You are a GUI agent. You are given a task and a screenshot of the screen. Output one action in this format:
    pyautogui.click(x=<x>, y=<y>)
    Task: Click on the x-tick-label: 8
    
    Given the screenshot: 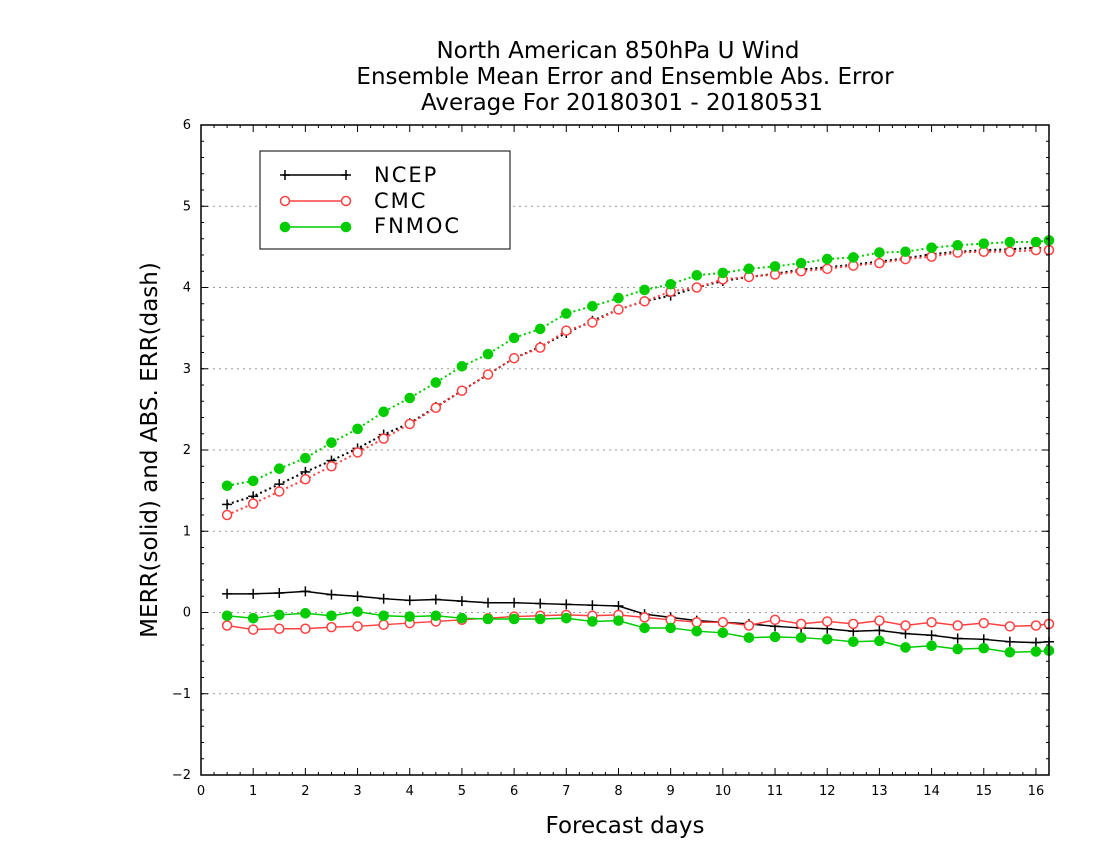 What is the action you would take?
    pyautogui.click(x=618, y=791)
    